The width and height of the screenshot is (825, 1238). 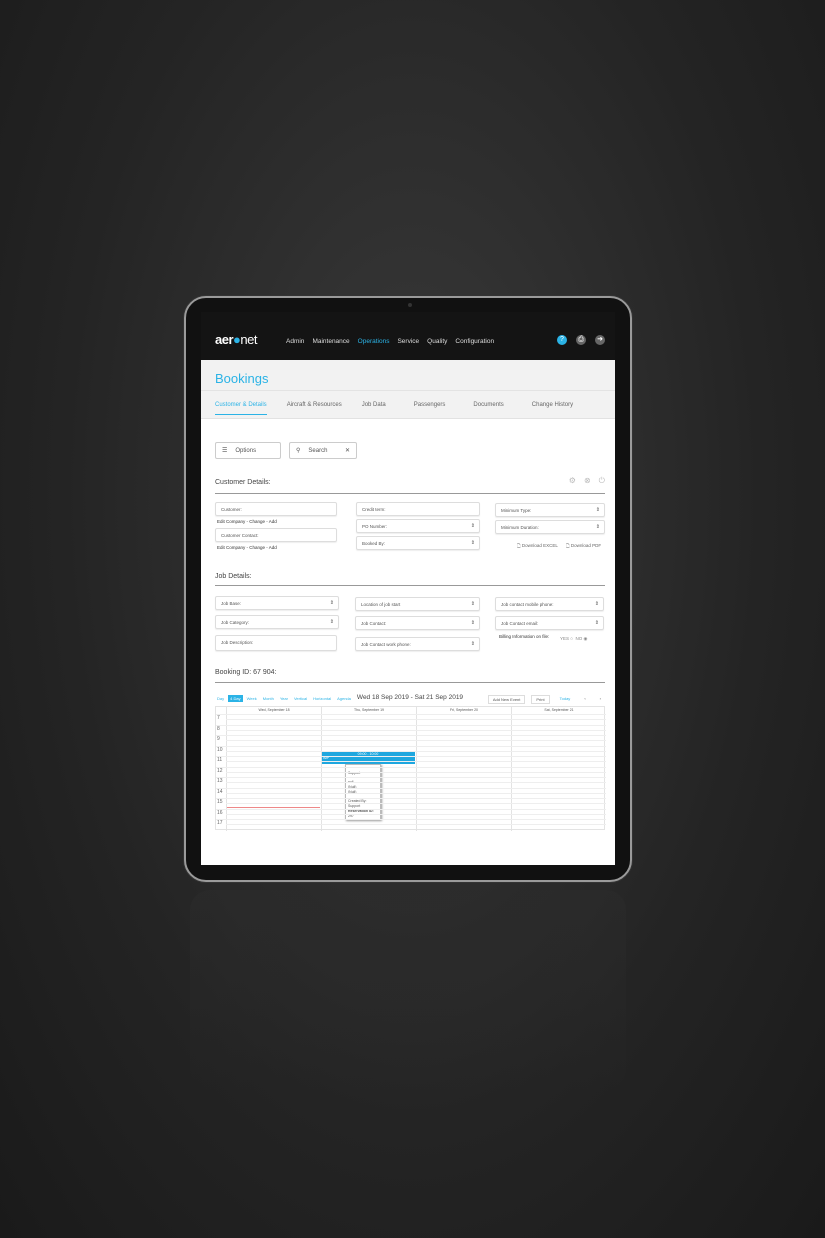 What do you see at coordinates (540, 699) in the screenshot?
I see `print-button: Print` at bounding box center [540, 699].